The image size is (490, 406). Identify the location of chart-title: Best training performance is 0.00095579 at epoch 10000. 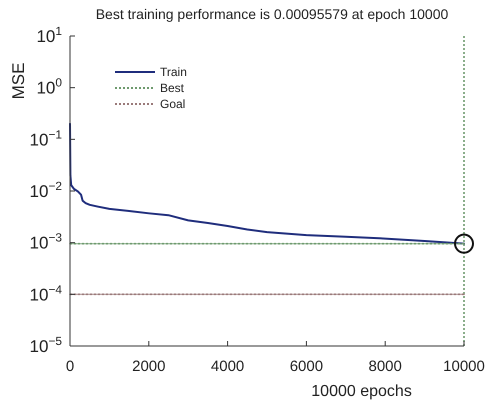
(272, 14).